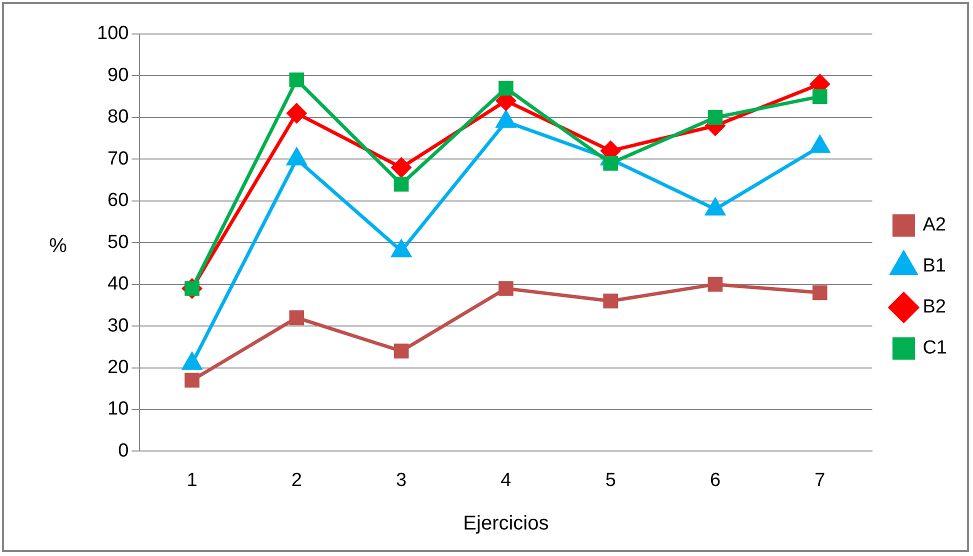 This screenshot has height=556, width=973. What do you see at coordinates (934, 225) in the screenshot?
I see `legend-label: A2` at bounding box center [934, 225].